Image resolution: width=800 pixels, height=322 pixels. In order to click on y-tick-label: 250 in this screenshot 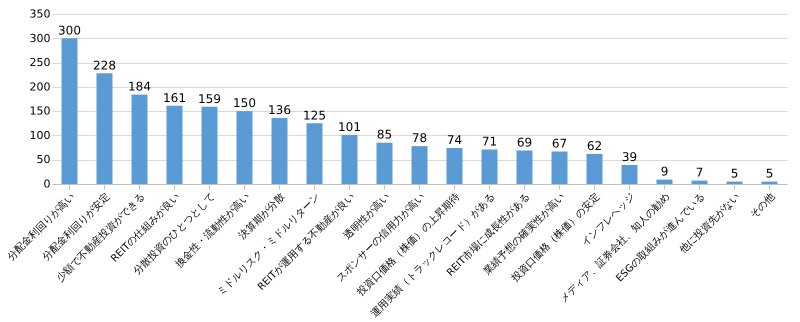, I will do `click(40, 63)`.